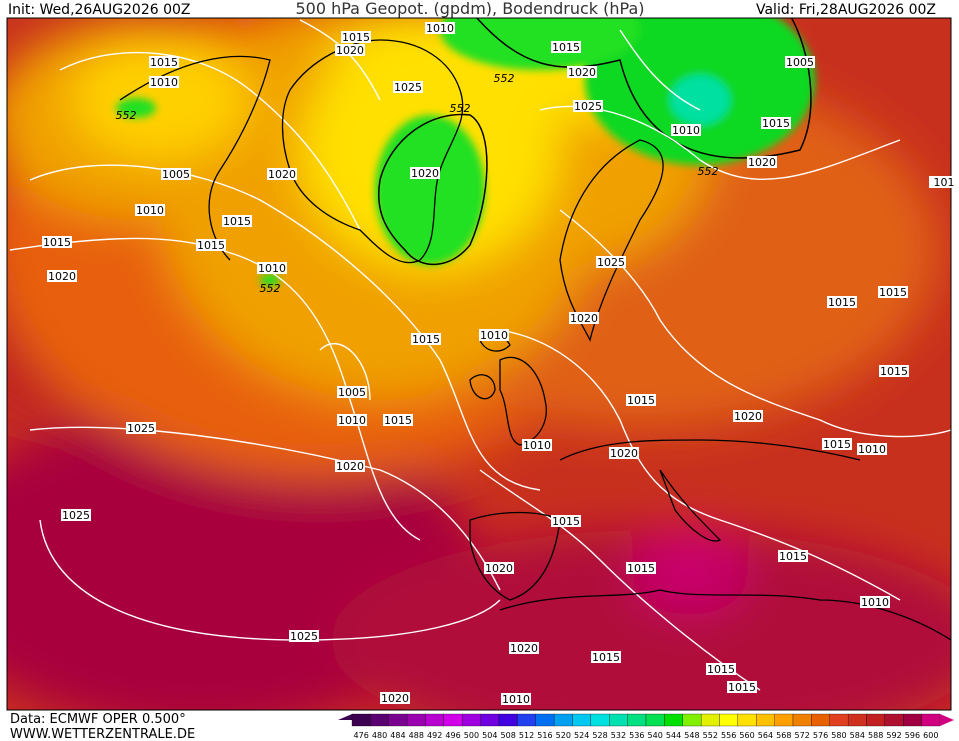 This screenshot has width=959, height=741. I want to click on site: WWW.WETTERZENTRALE.DE, so click(102, 734).